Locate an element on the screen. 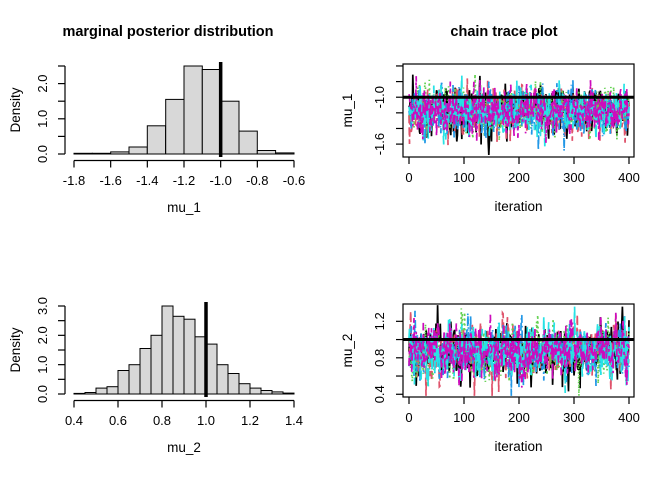 The width and height of the screenshot is (672, 480). x-tick-label: 1.4 is located at coordinates (294, 420).